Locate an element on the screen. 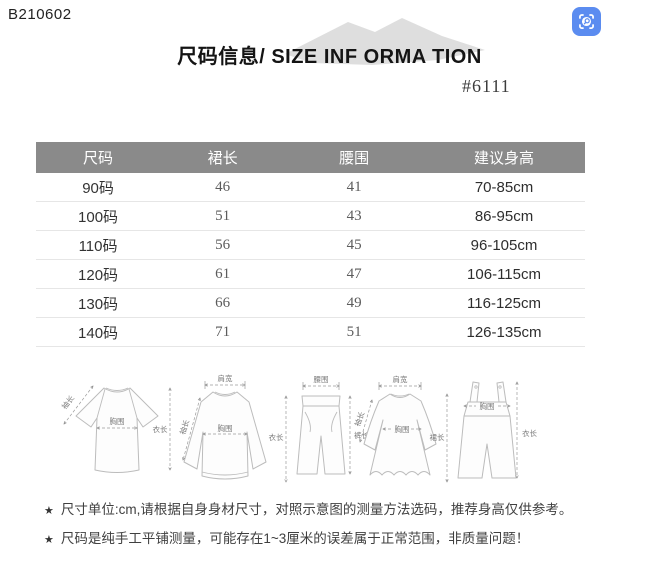  cell-skirt-length: 61 is located at coordinates (223, 274).